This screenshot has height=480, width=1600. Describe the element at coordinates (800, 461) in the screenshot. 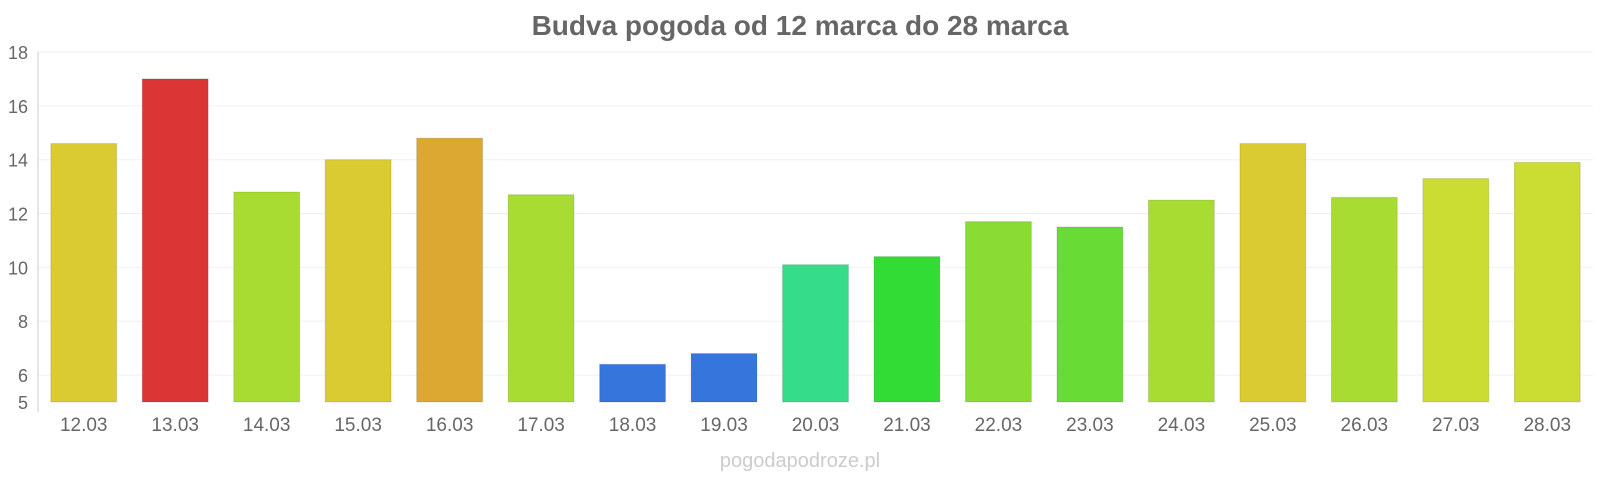

I see `watermark: pogodapodroze.pl` at that location.